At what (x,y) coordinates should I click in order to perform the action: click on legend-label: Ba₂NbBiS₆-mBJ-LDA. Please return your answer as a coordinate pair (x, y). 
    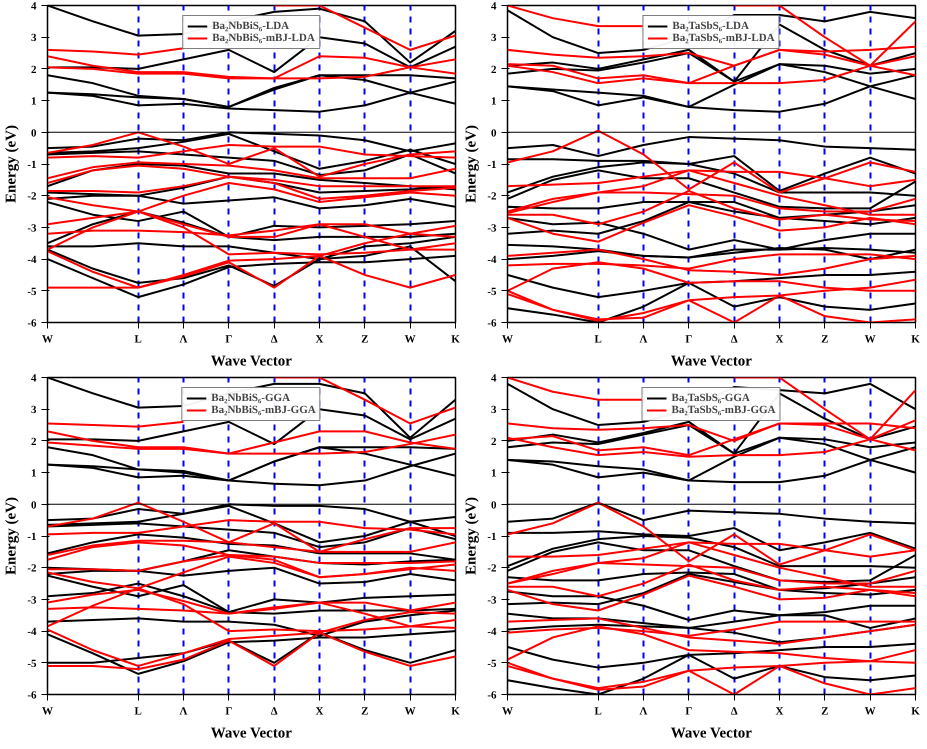
    Looking at the image, I should click on (263, 38).